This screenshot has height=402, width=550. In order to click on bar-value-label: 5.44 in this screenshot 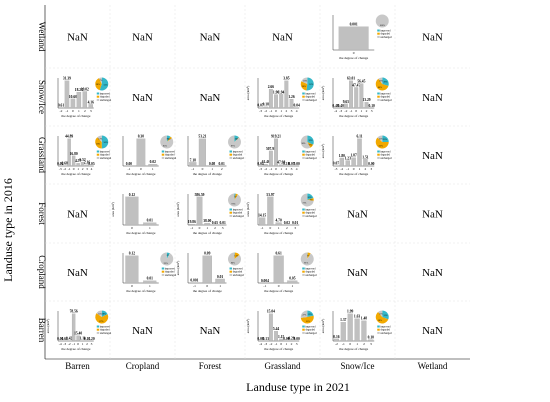, I will do `click(276, 329)`.